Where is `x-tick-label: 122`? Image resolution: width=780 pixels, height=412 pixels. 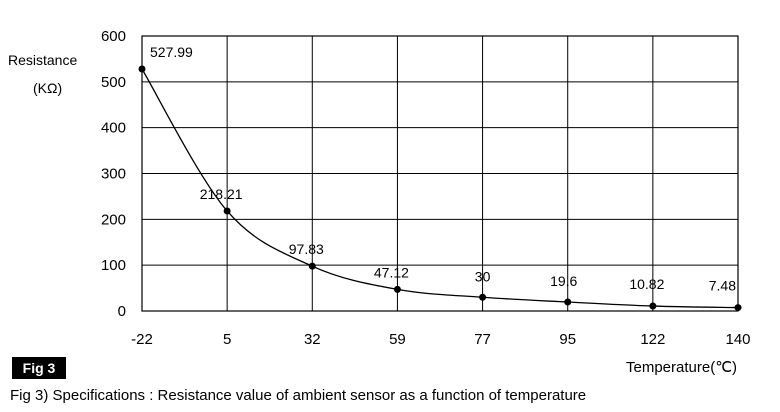 x-tick-label: 122 is located at coordinates (652, 339).